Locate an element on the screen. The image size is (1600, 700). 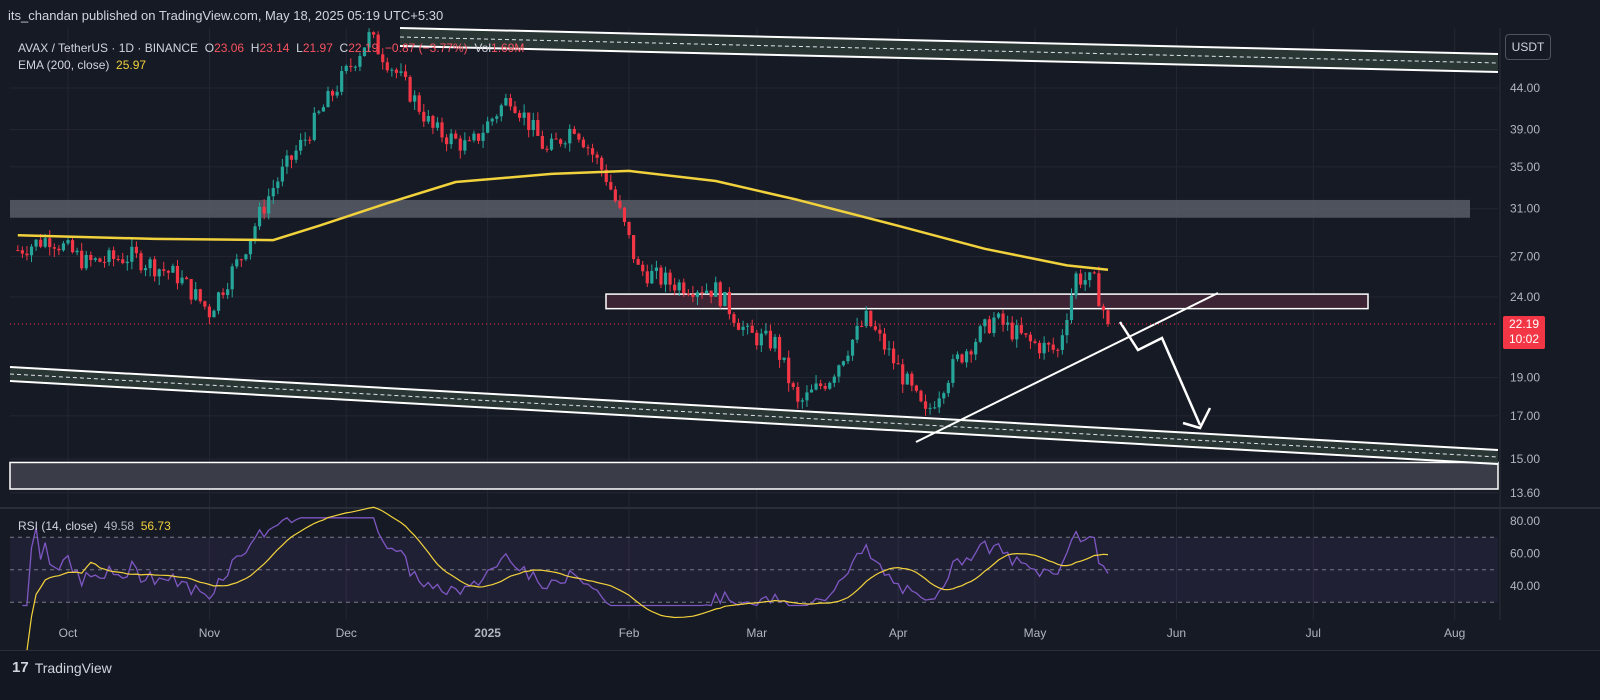
symbol-label: AVAX / TetherUS · 1D · BINANCE is located at coordinates (108, 48).